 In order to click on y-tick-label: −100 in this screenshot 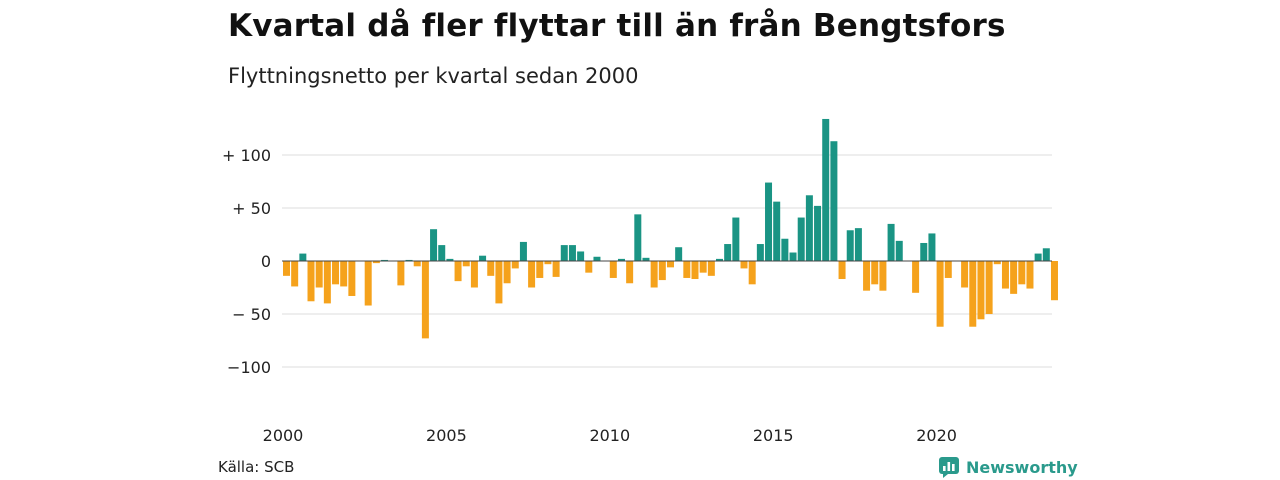, I will do `click(249, 367)`.